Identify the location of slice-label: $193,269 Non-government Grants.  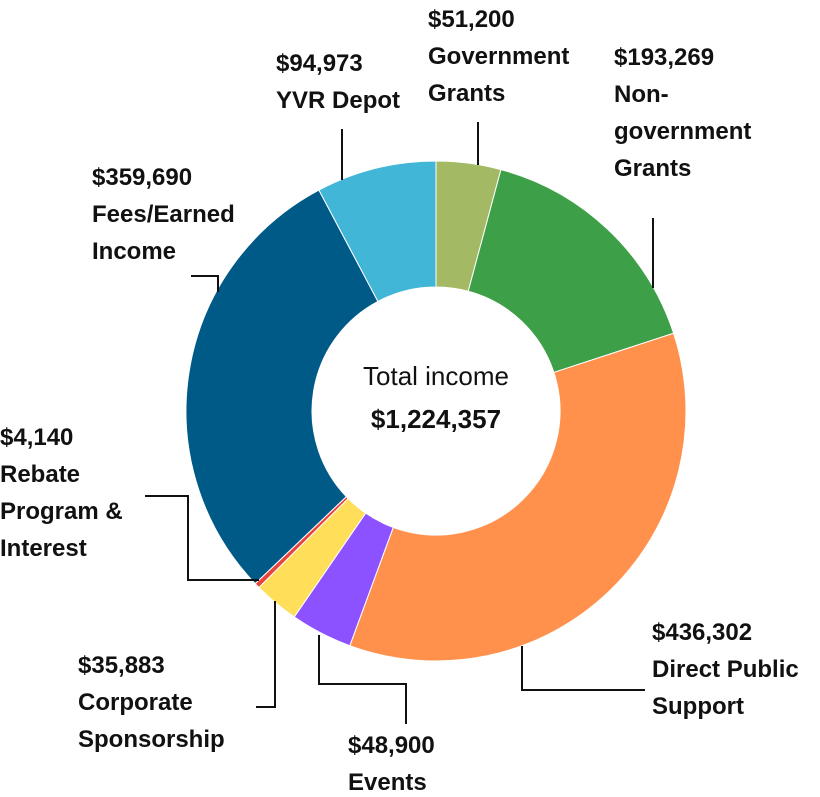
(682, 113).